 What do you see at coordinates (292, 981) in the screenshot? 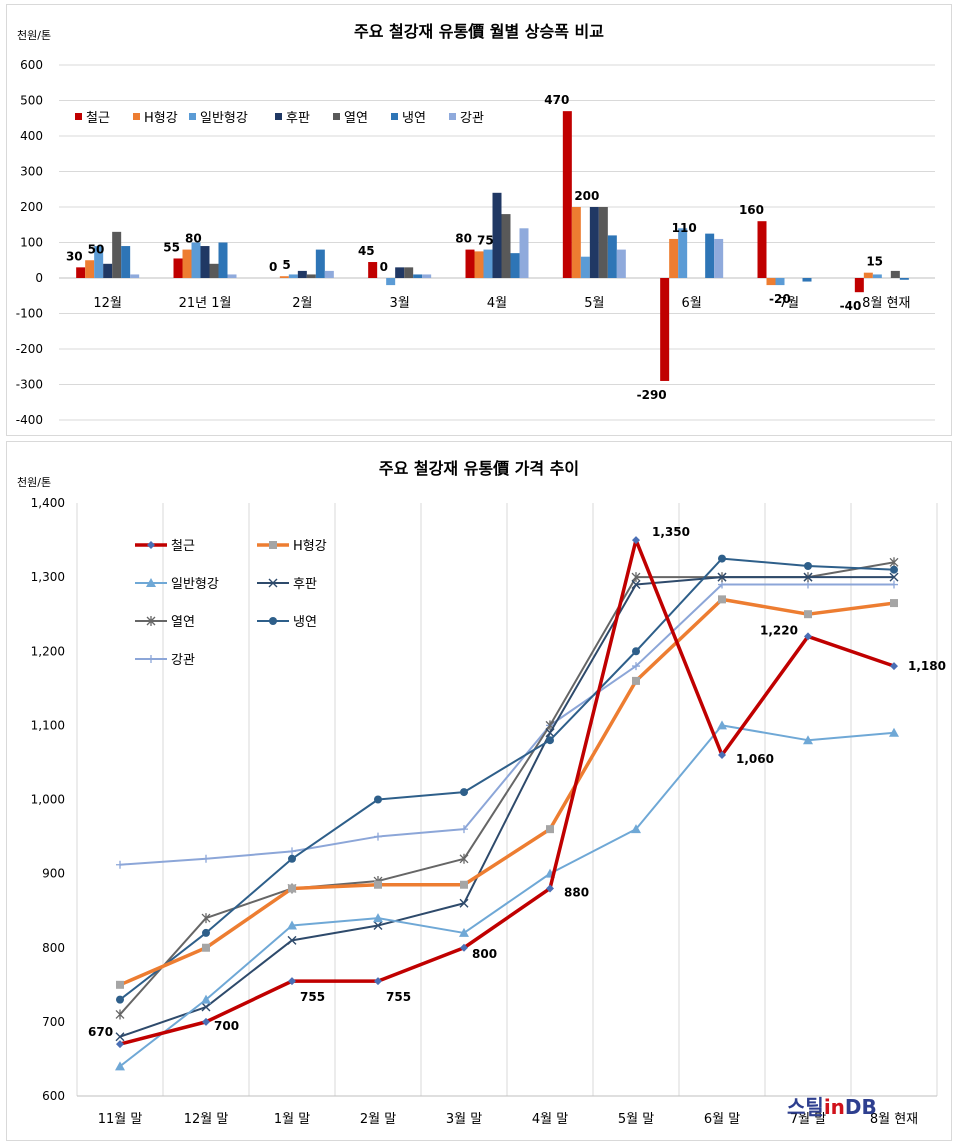
I see `line-point-철근-2` at bounding box center [292, 981].